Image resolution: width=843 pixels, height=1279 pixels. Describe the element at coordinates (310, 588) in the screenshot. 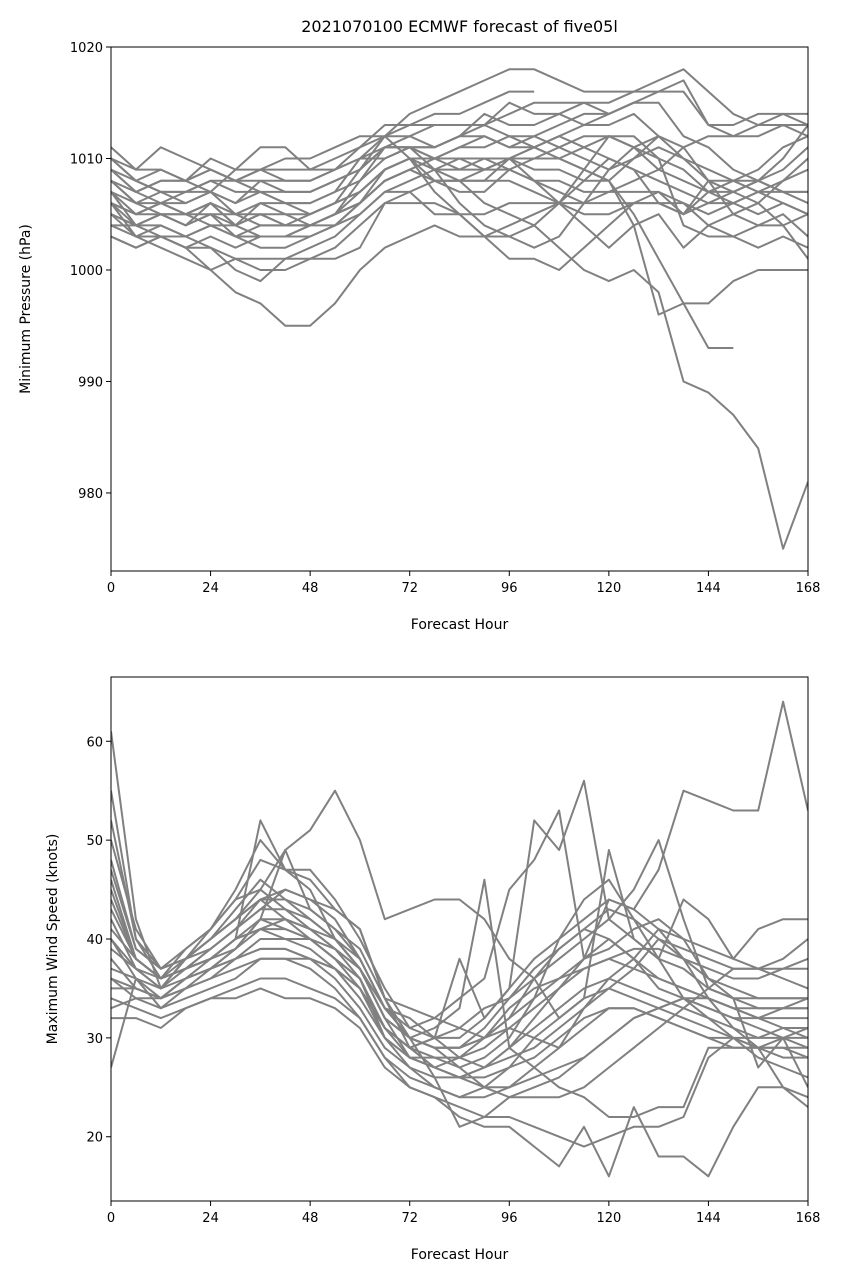

I see `pressure-x-tick-label: 48` at that location.